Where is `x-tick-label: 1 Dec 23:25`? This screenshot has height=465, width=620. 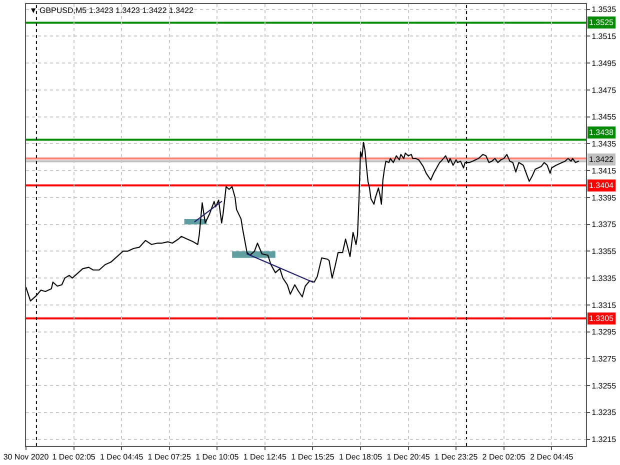
x-tick-label: 1 Dec 23:25 is located at coordinates (456, 457).